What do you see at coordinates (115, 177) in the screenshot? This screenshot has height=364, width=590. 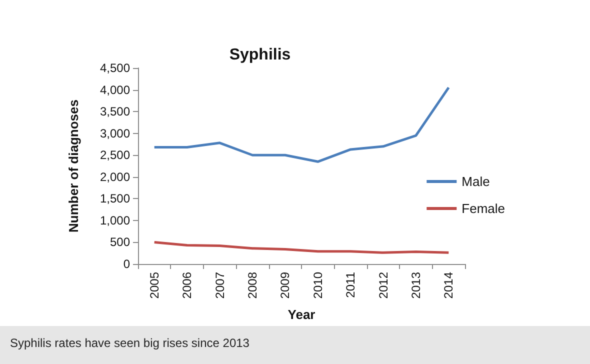 I see `y-tick-label: 2,000` at bounding box center [115, 177].